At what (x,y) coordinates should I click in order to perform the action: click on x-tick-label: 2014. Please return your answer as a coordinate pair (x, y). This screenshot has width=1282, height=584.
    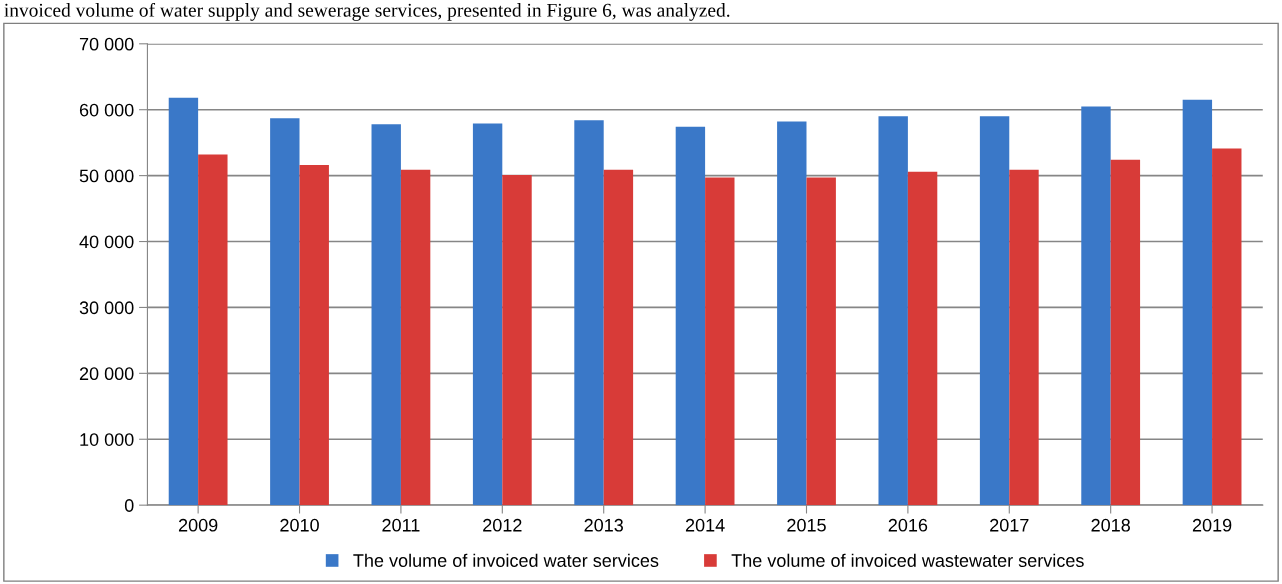
    Looking at the image, I should click on (705, 525).